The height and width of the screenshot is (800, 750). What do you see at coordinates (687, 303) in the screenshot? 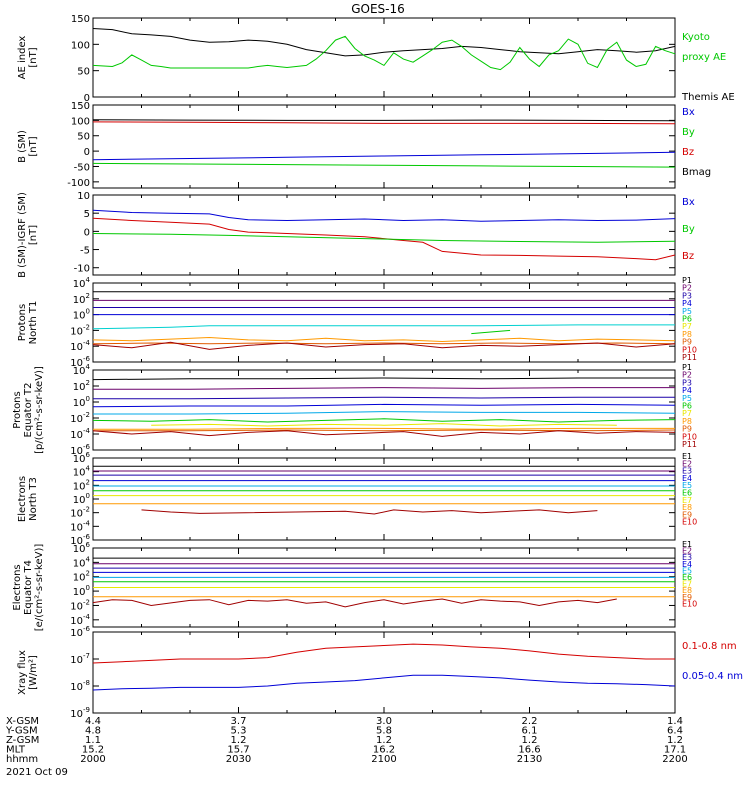
I see `legend-entry: P4` at bounding box center [687, 303].